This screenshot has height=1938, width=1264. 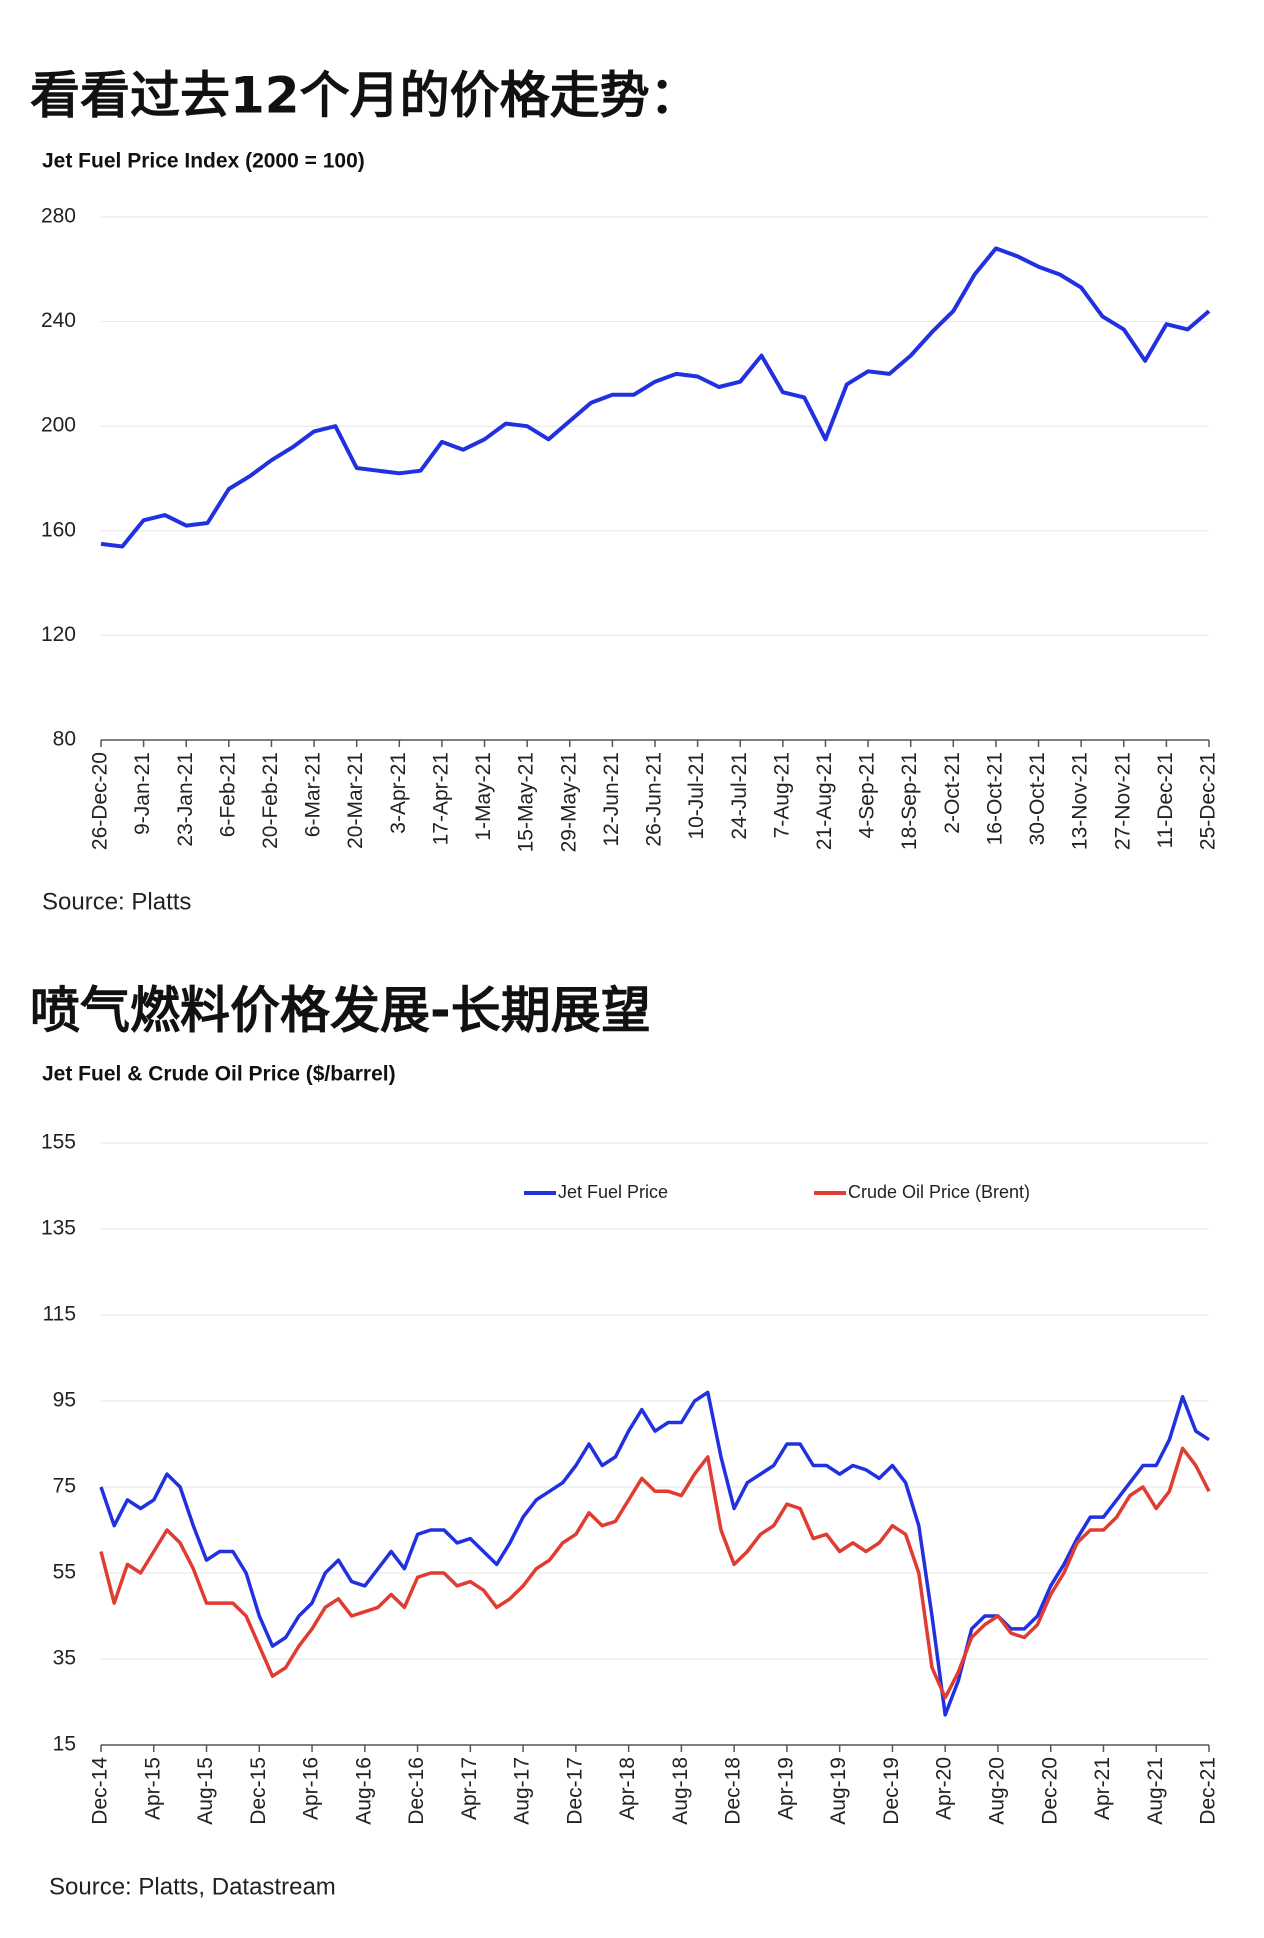 What do you see at coordinates (1155, 1791) in the screenshot?
I see `x-tick-label: Aug-21` at bounding box center [1155, 1791].